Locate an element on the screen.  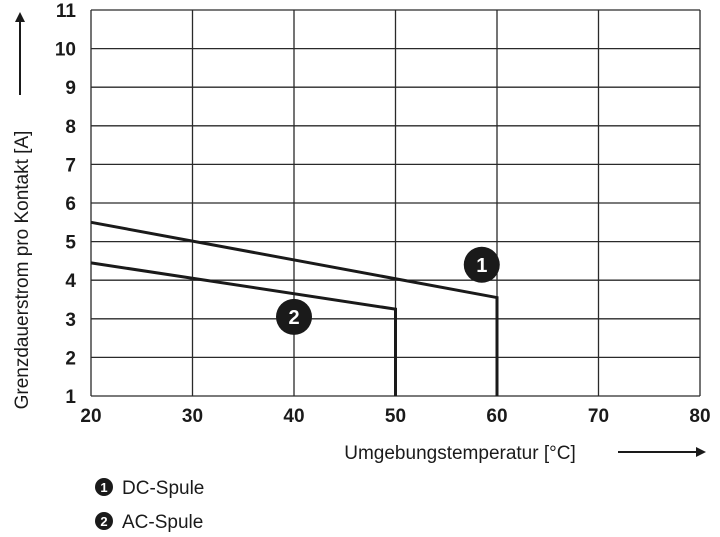
y-tick-label-7: 7 is located at coordinates (70, 165).